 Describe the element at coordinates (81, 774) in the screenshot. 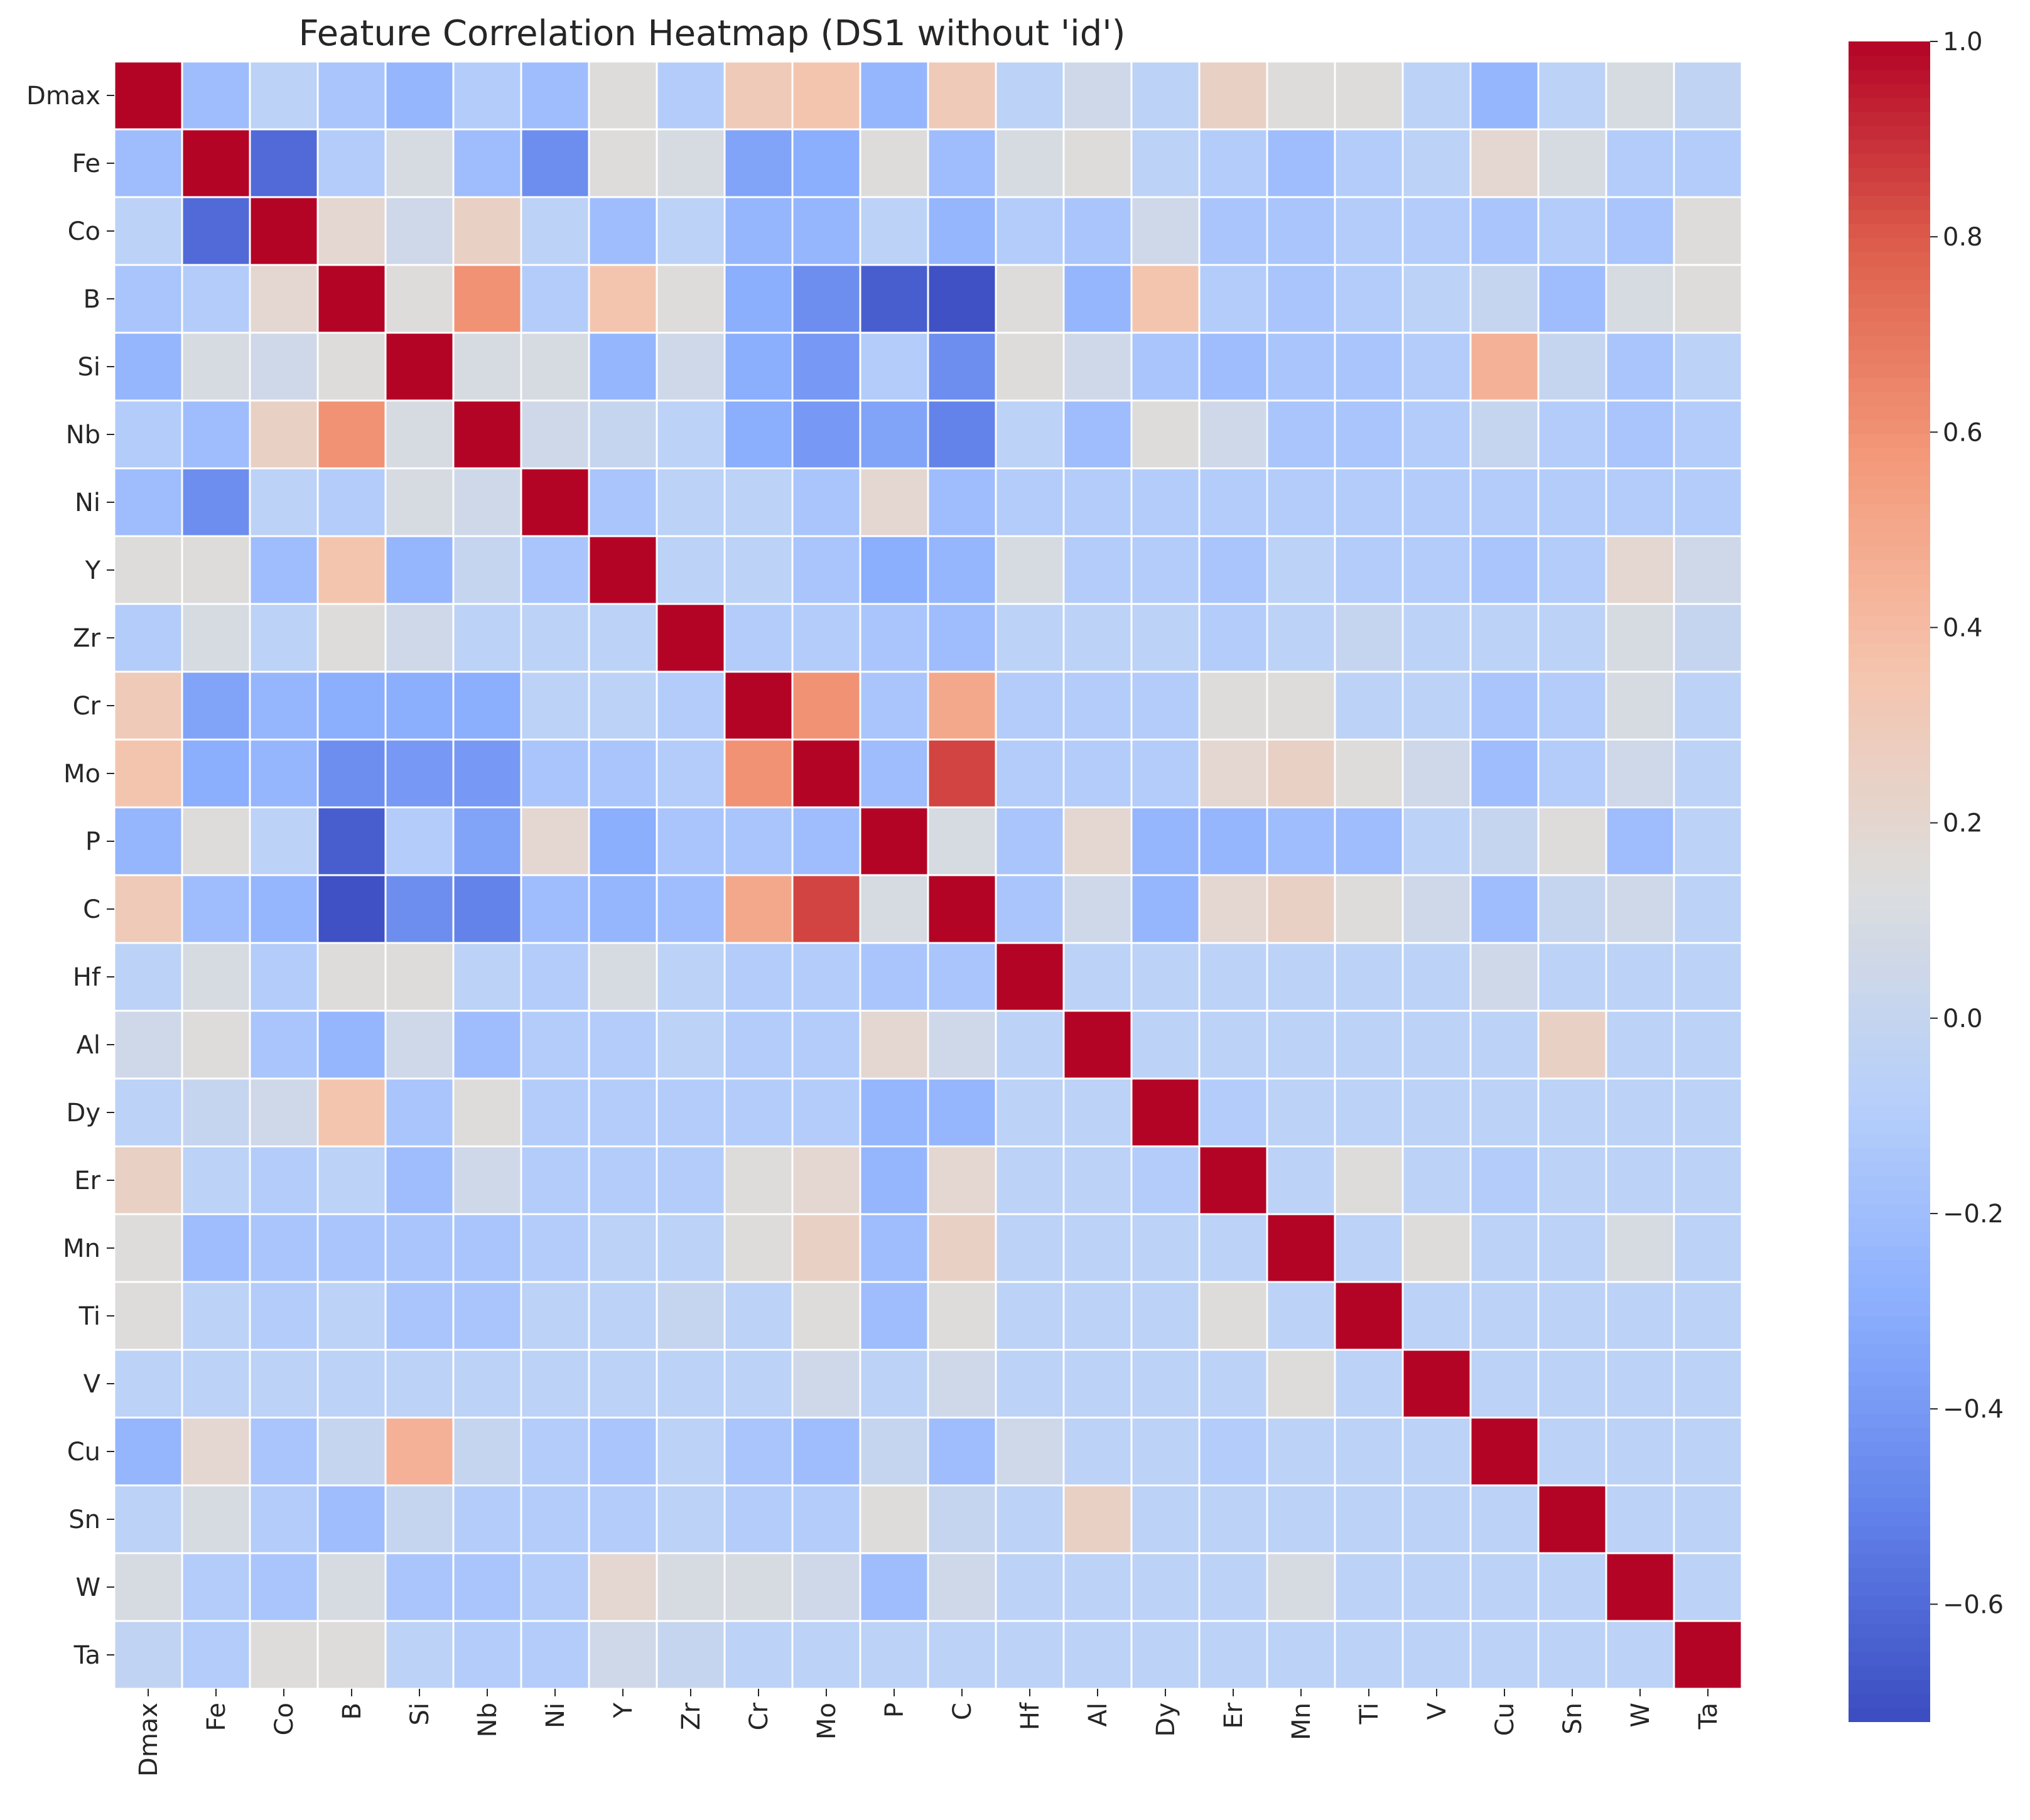

I see `y-tick-label: Mo` at that location.